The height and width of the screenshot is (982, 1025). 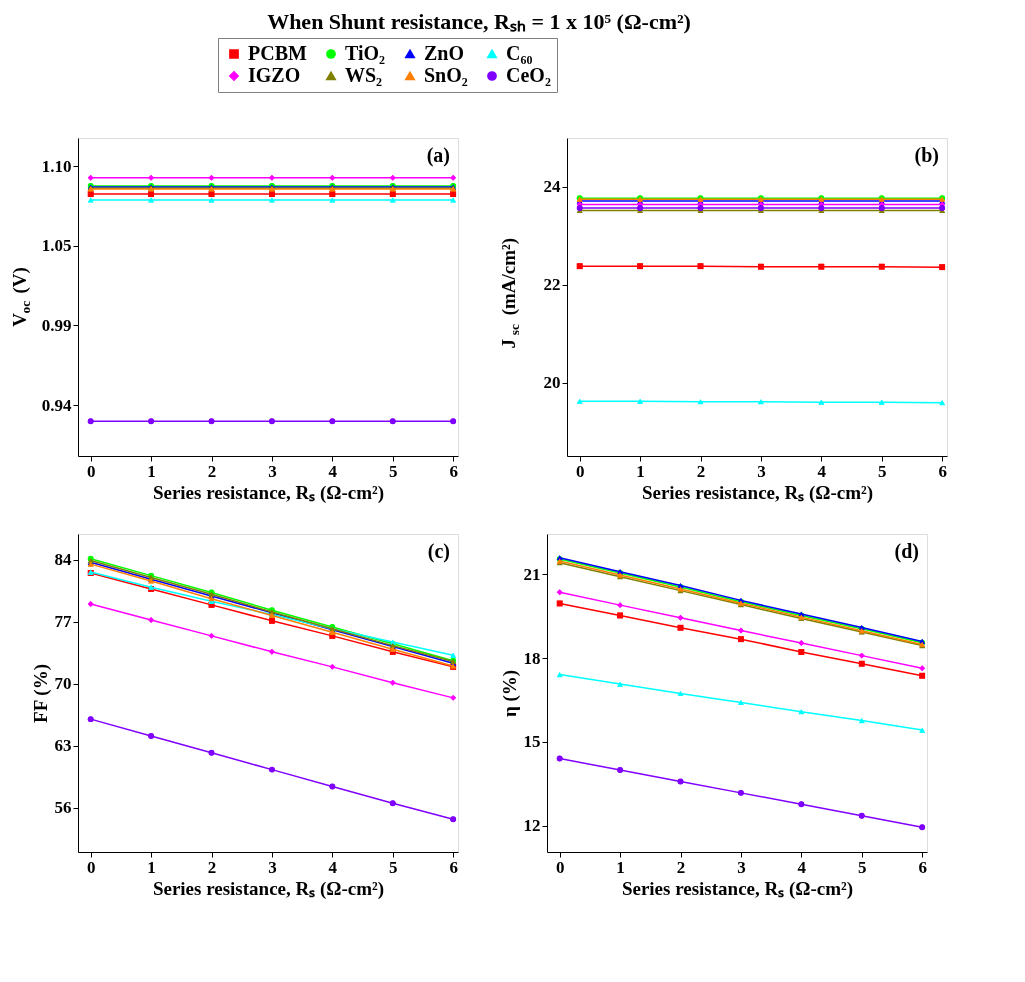 What do you see at coordinates (40, 693) in the screenshot?
I see `y-axis-title: FF (%)` at bounding box center [40, 693].